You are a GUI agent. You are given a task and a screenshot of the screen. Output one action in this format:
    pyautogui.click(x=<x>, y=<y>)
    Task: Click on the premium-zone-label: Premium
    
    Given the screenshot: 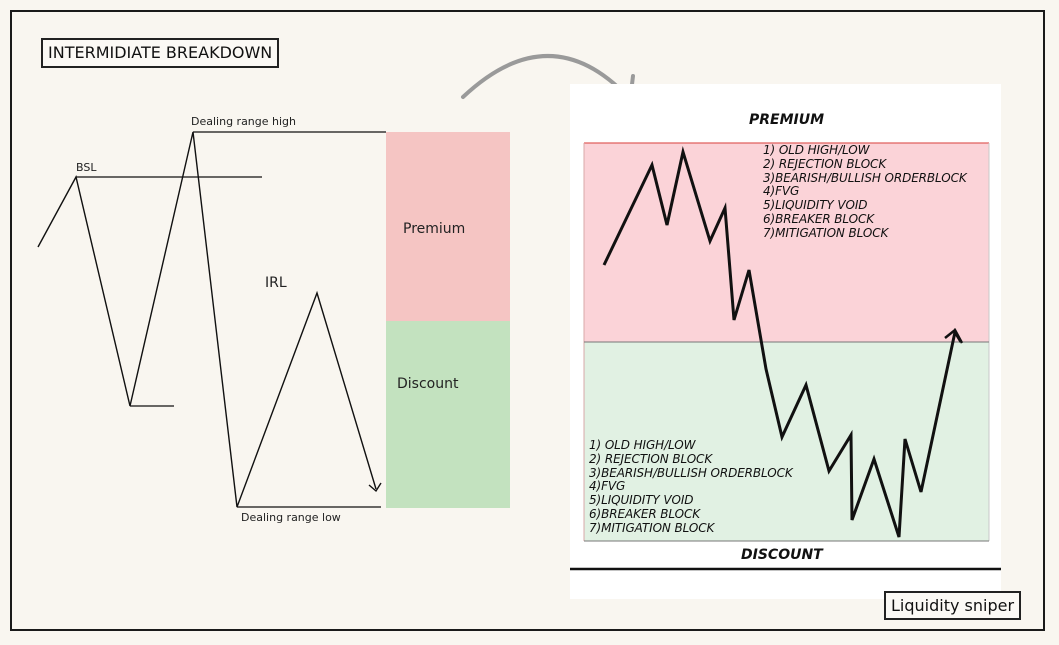 What is the action you would take?
    pyautogui.click(x=434, y=229)
    